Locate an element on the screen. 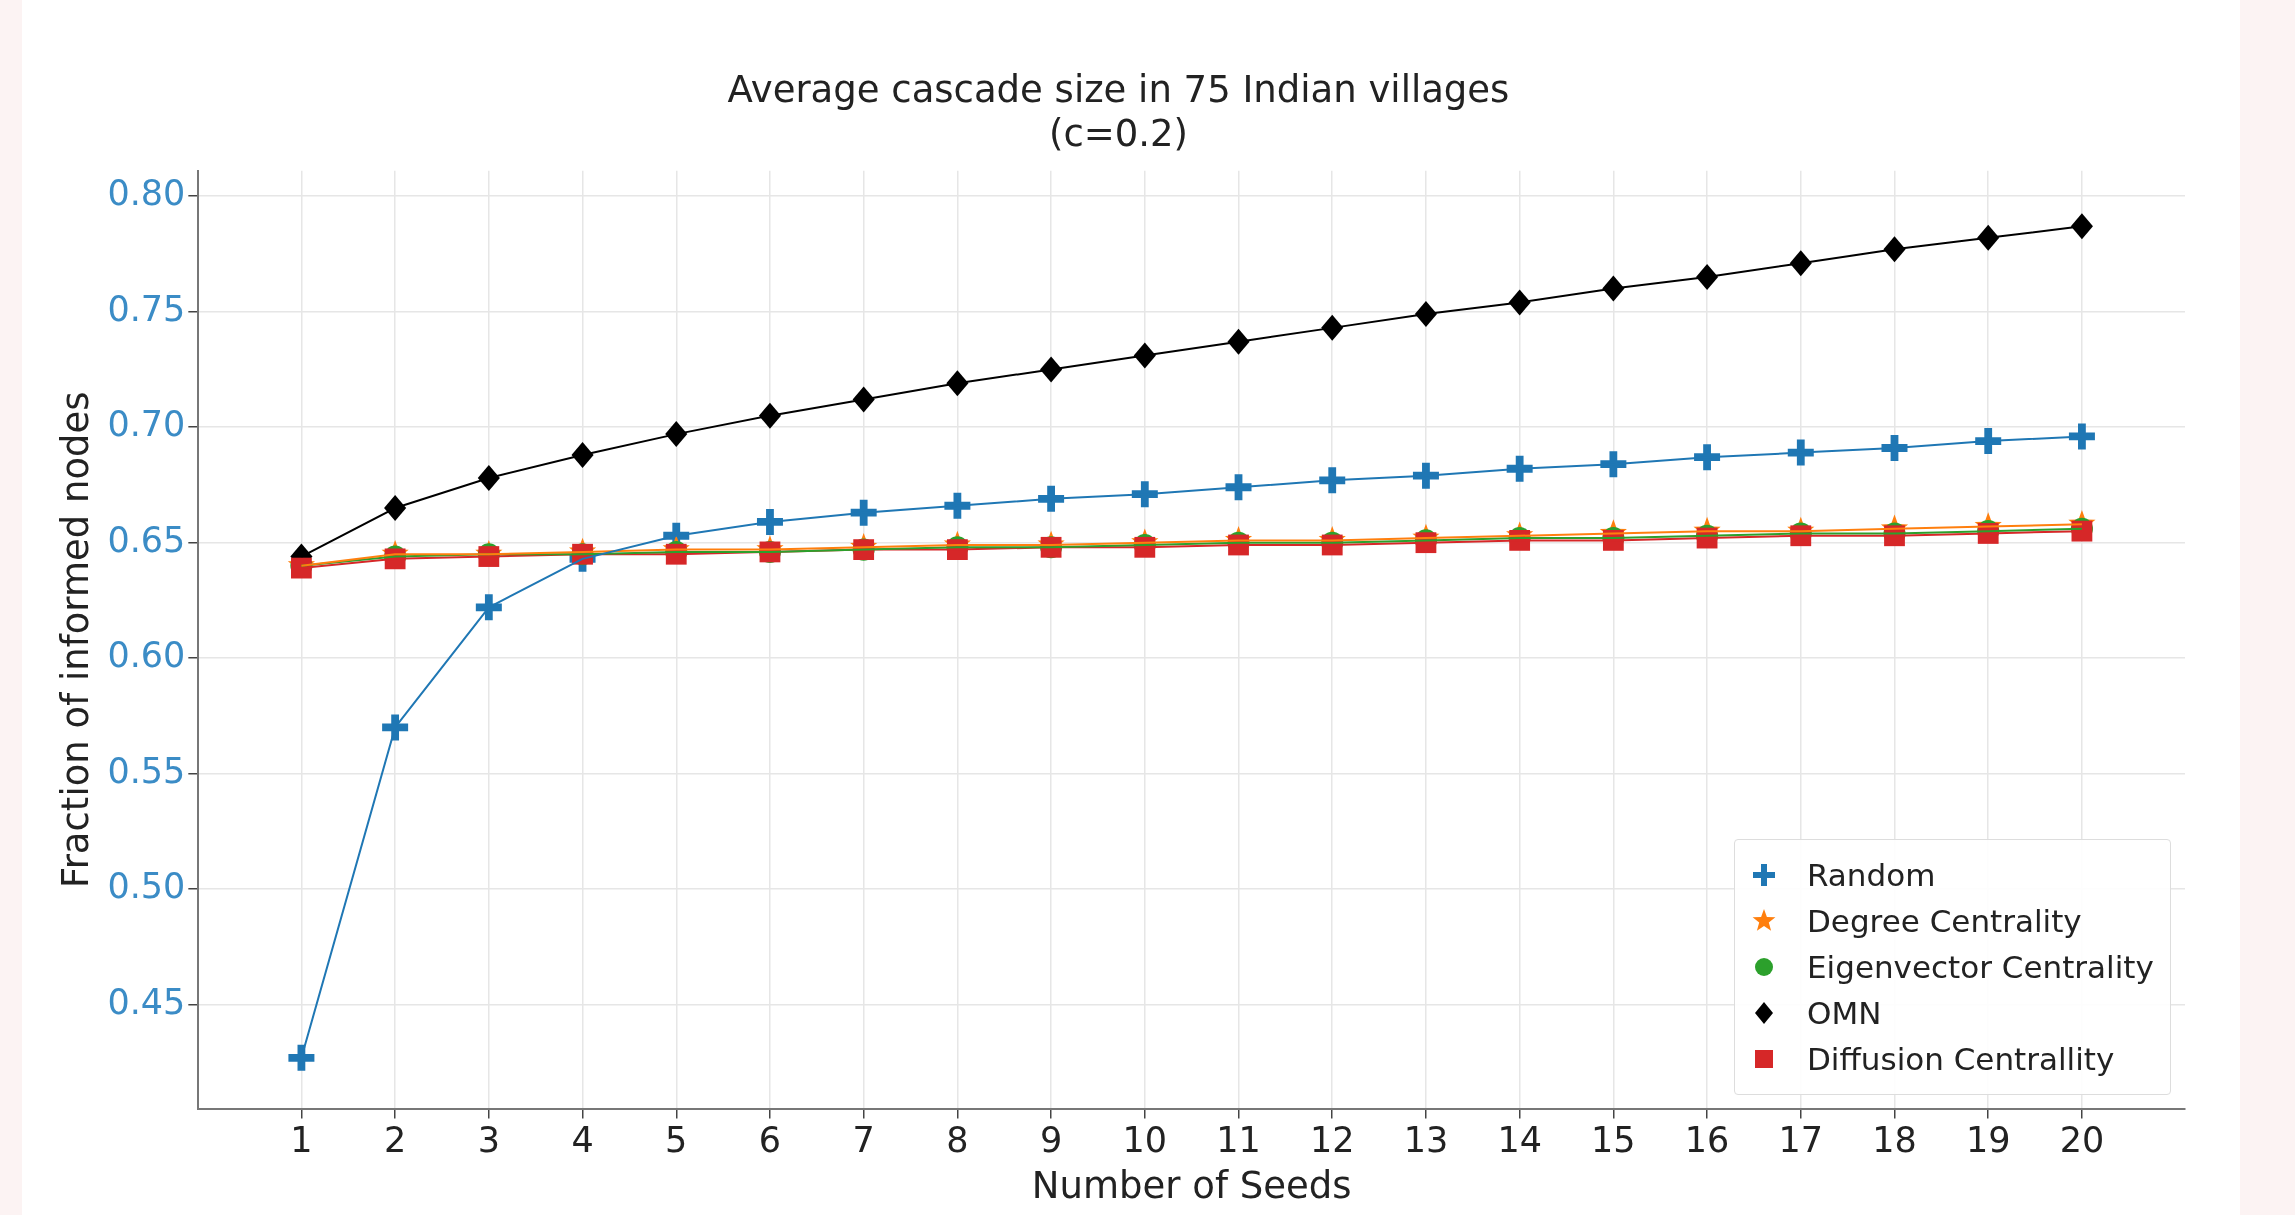 This screenshot has height=1215, width=2295. x-tick-label: 8 is located at coordinates (957, 1139).